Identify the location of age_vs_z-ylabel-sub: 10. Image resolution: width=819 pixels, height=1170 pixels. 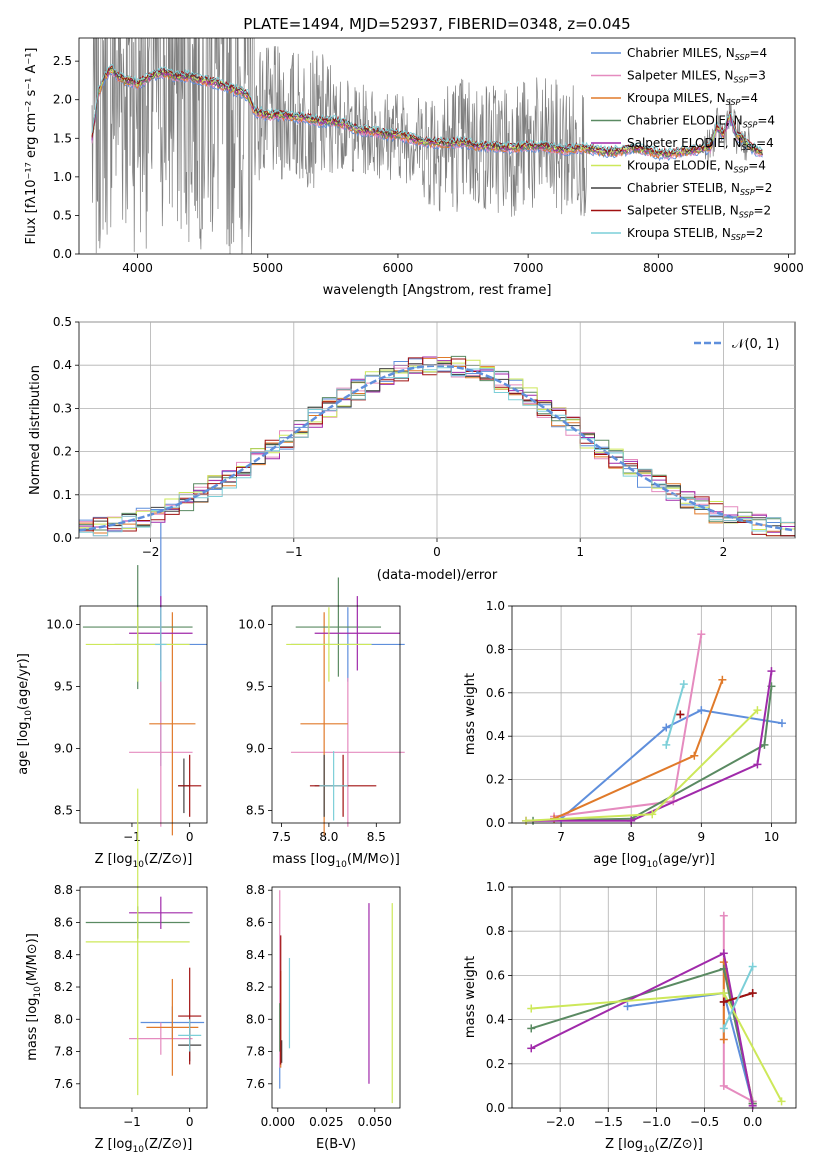
(29, 716).